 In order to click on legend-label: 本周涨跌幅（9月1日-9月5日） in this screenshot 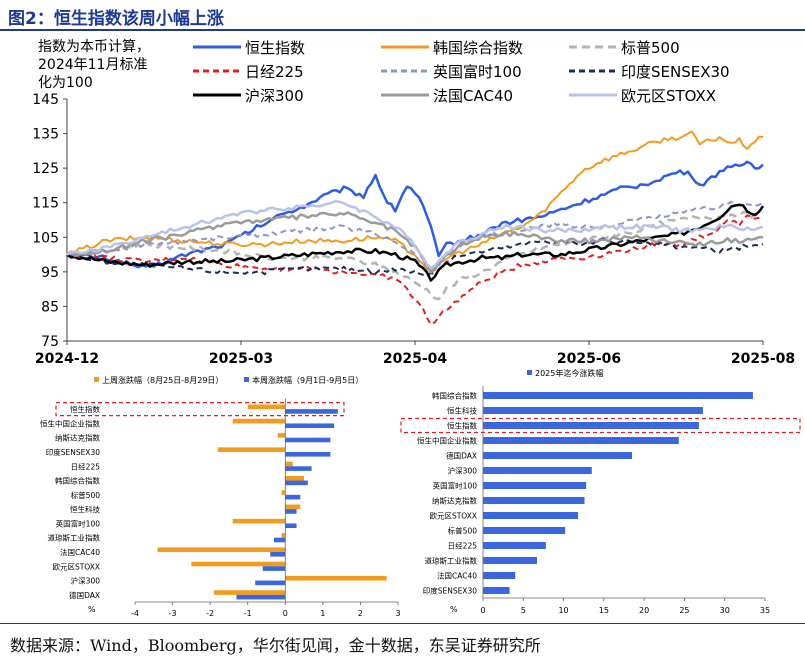, I will do `click(307, 380)`.